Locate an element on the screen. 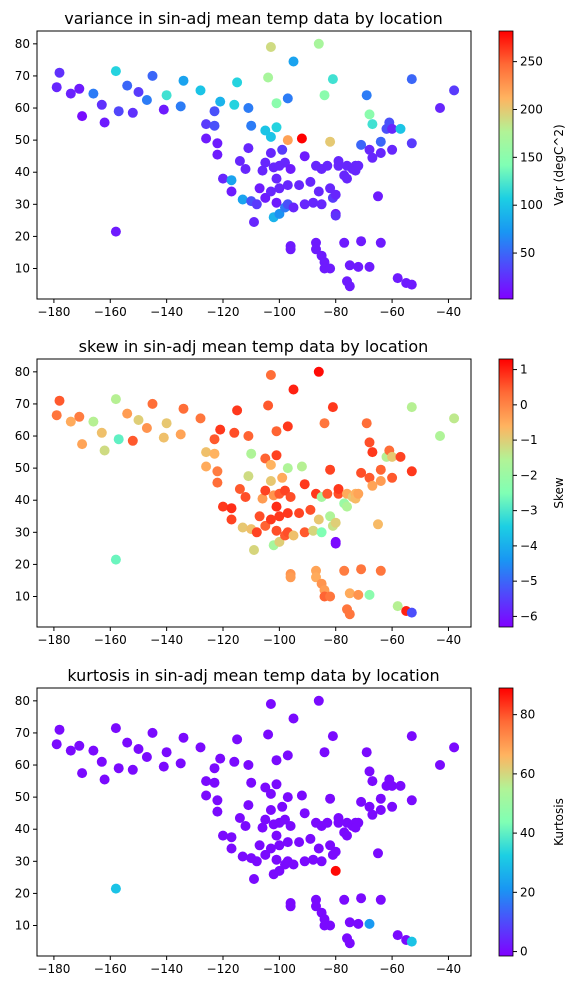  y-tick-label: 40 is located at coordinates (22, 500).